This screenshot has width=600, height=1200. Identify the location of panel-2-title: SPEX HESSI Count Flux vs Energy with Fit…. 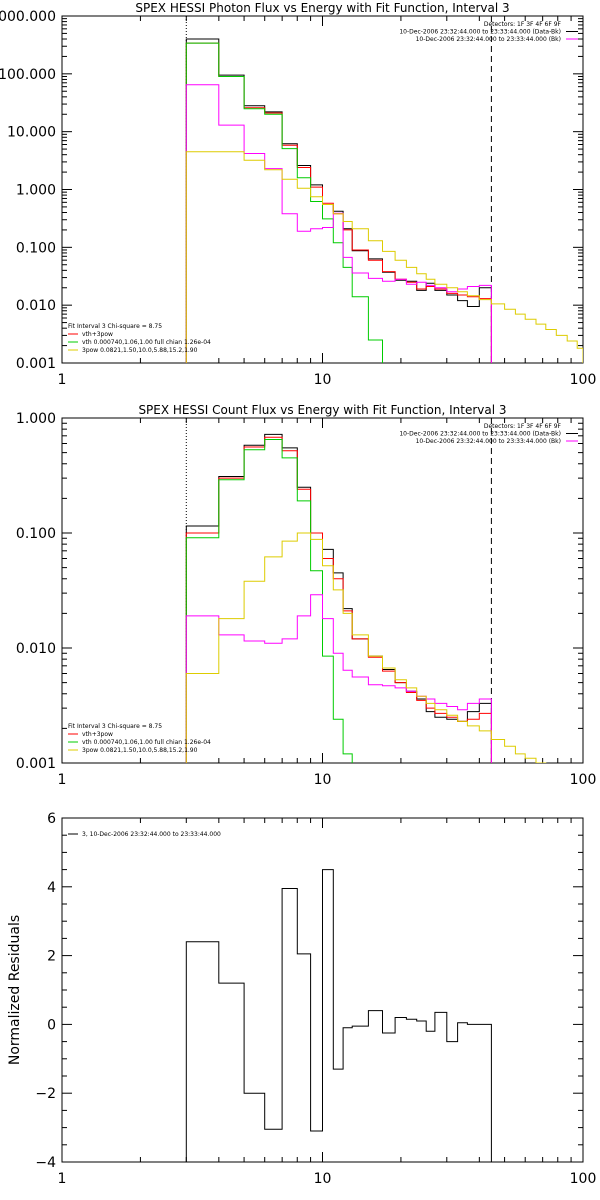
(322, 410).